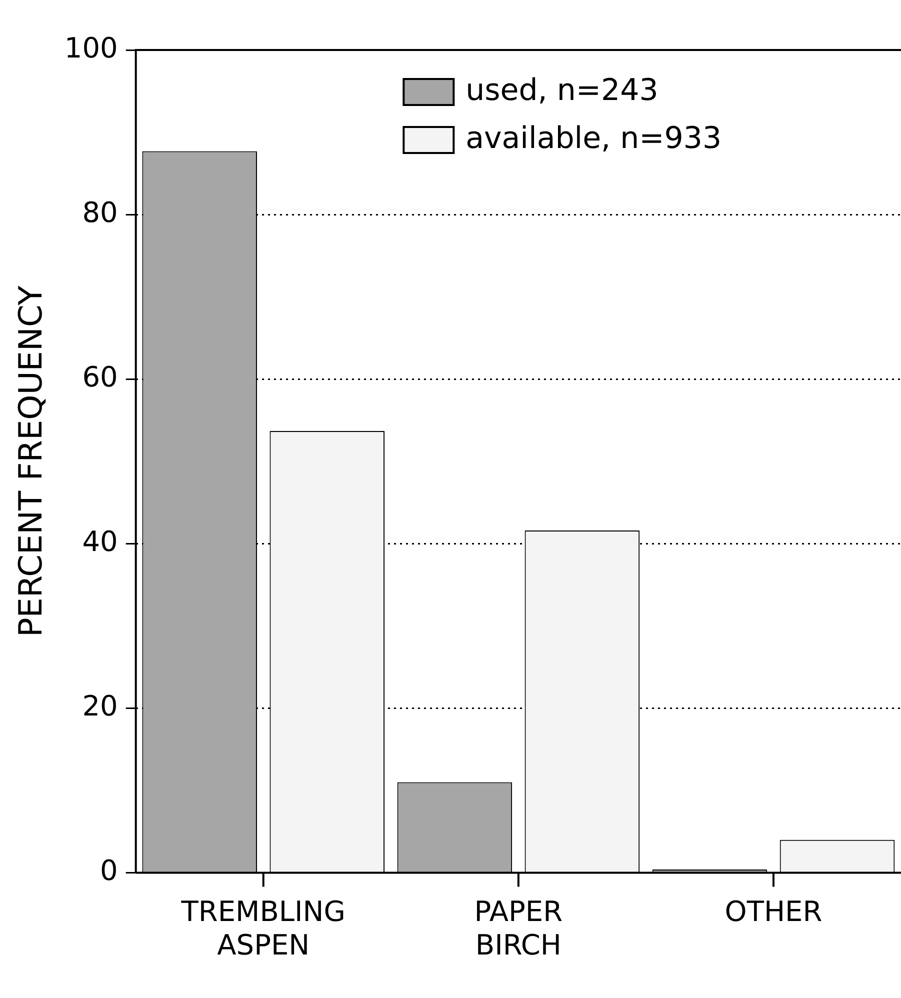 This screenshot has width=901, height=998. What do you see at coordinates (263, 928) in the screenshot?
I see `x-tick-label: TREMBLING ASPEN` at bounding box center [263, 928].